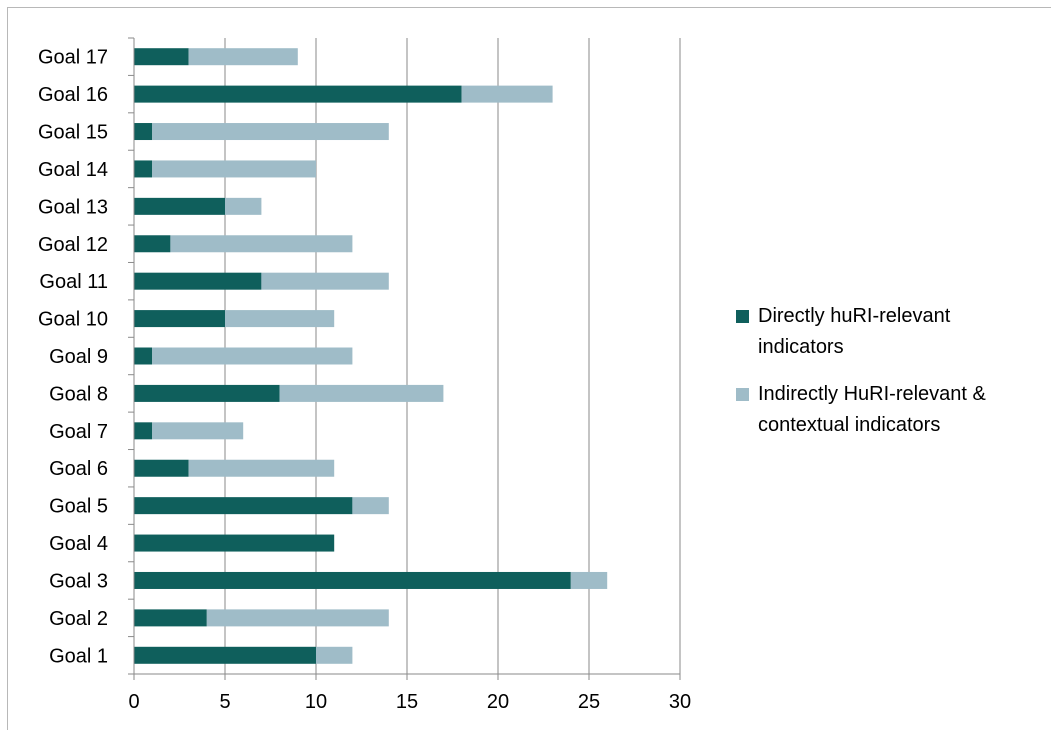 This screenshot has width=1054, height=733. Describe the element at coordinates (73, 95) in the screenshot. I see `category-label: Goal 16` at that location.